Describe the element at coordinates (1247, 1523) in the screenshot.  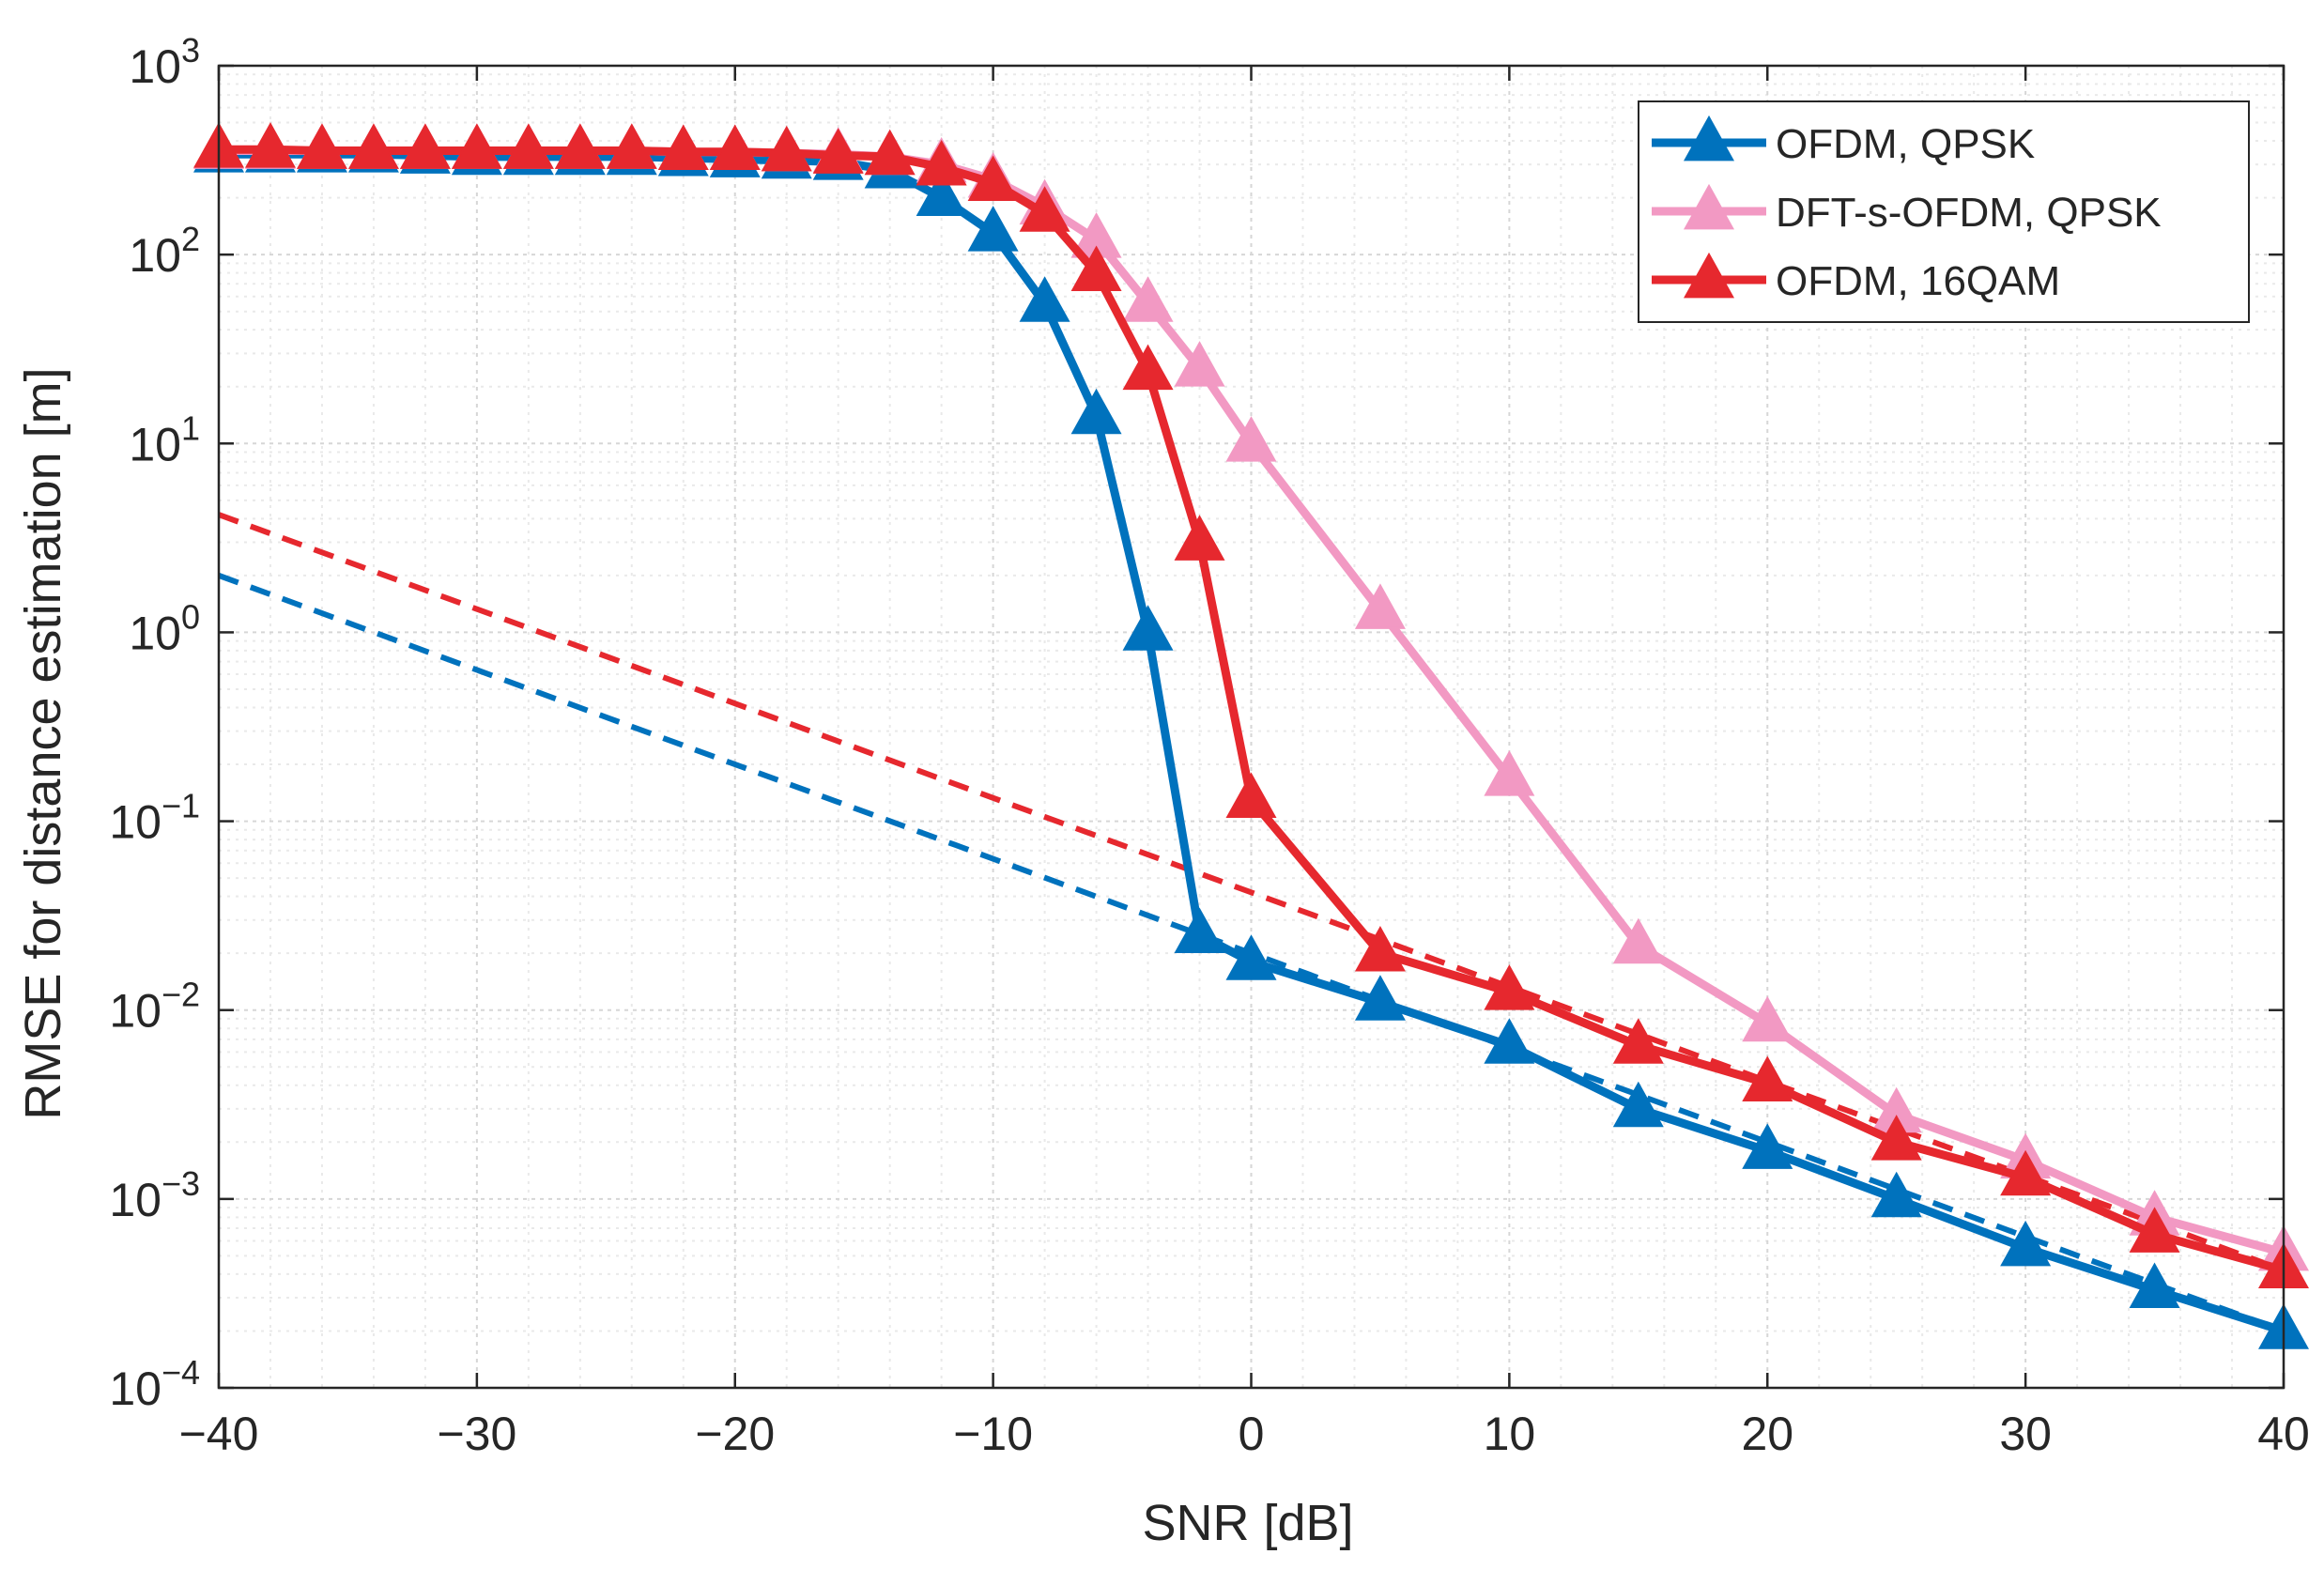
I see `x-axis-title: SNR [dB]` at that location.